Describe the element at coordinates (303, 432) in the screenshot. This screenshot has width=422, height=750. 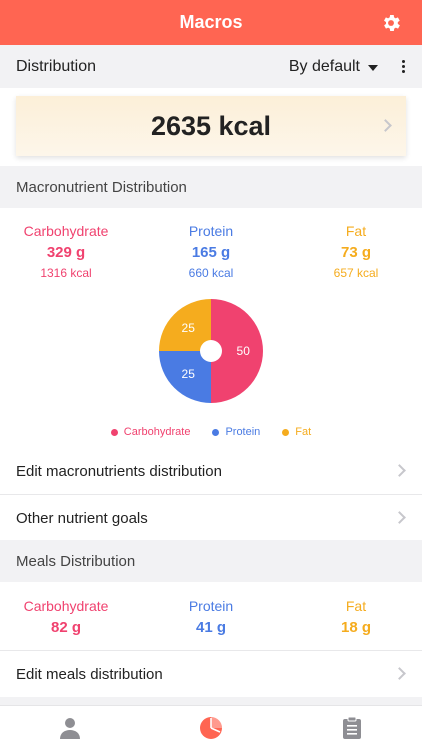
I see `legend-label: Fat` at that location.